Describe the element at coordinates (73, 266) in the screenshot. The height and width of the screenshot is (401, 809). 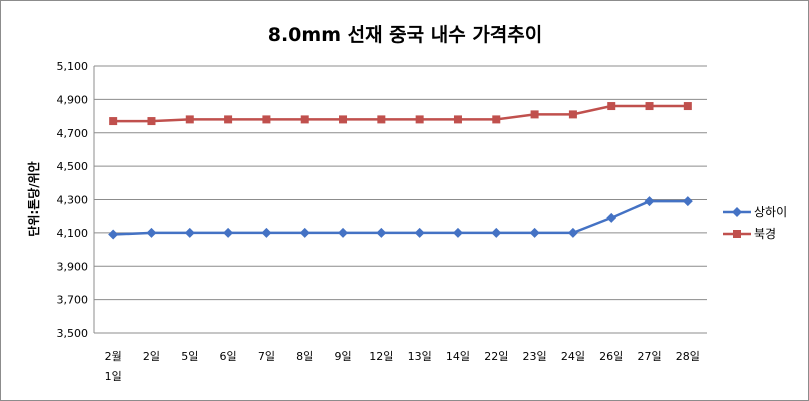
I see `y-tick-label: 3,900` at that location.